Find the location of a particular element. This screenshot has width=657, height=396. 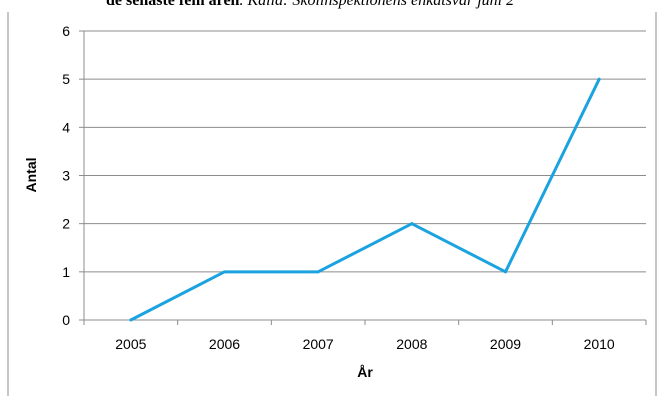

y-tick-label-0: 0 is located at coordinates (66, 320).